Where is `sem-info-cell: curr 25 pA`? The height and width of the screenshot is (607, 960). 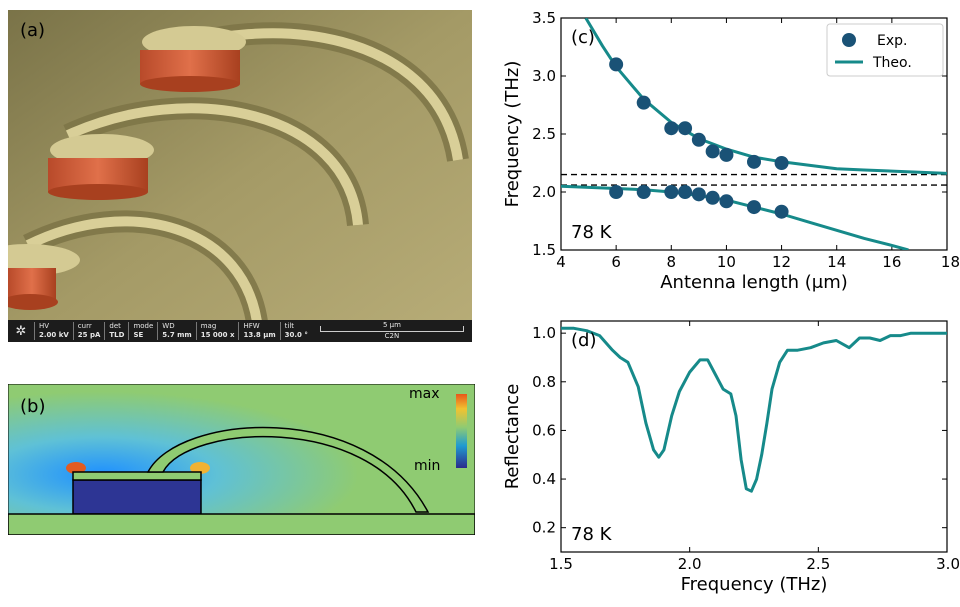 sem-info-cell: curr 25 pA is located at coordinates (88, 331).